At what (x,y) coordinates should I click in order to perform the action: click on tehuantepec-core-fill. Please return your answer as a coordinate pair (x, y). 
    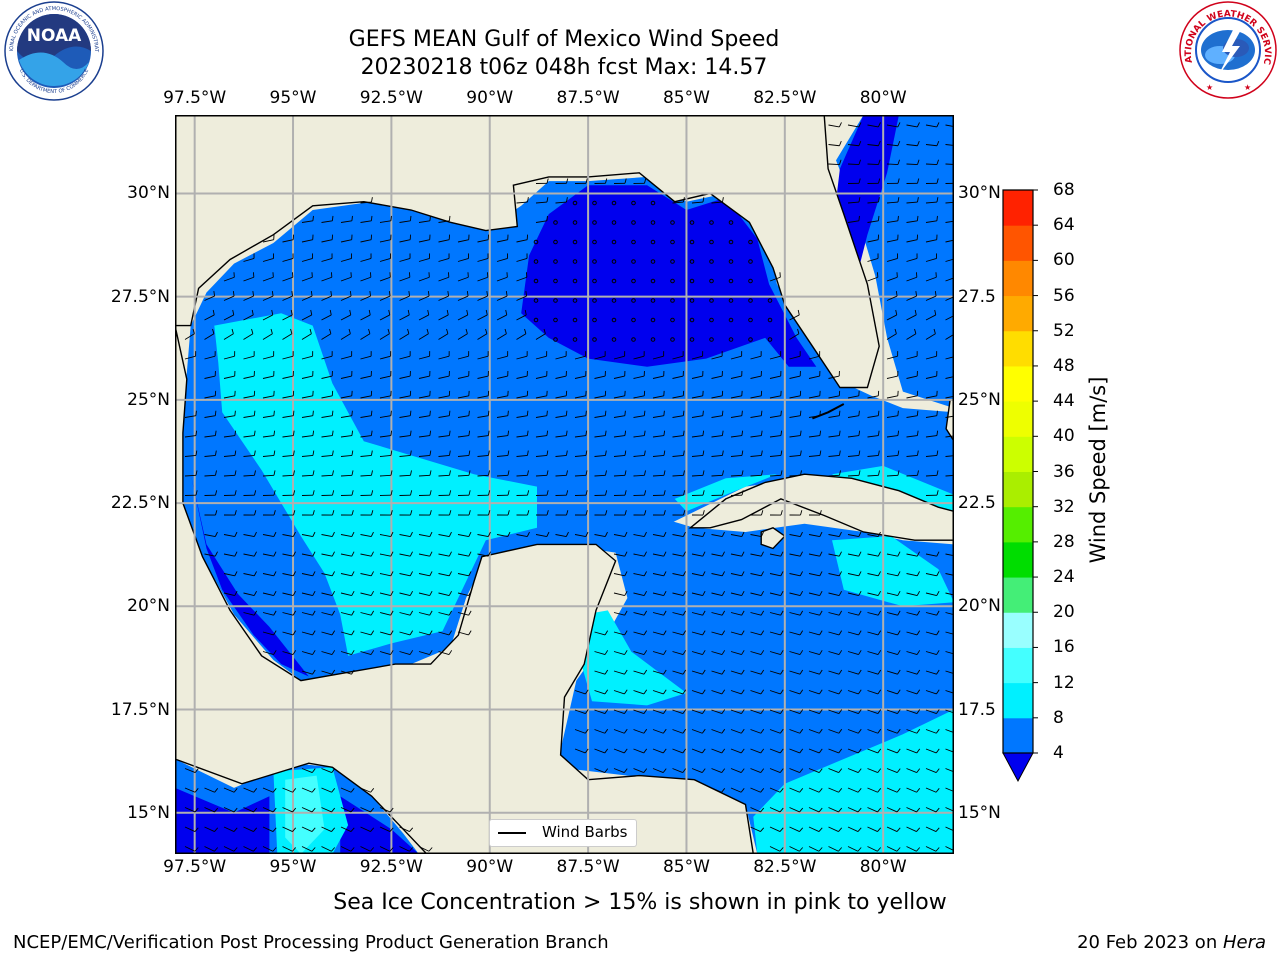
    Looking at the image, I should click on (305, 814).